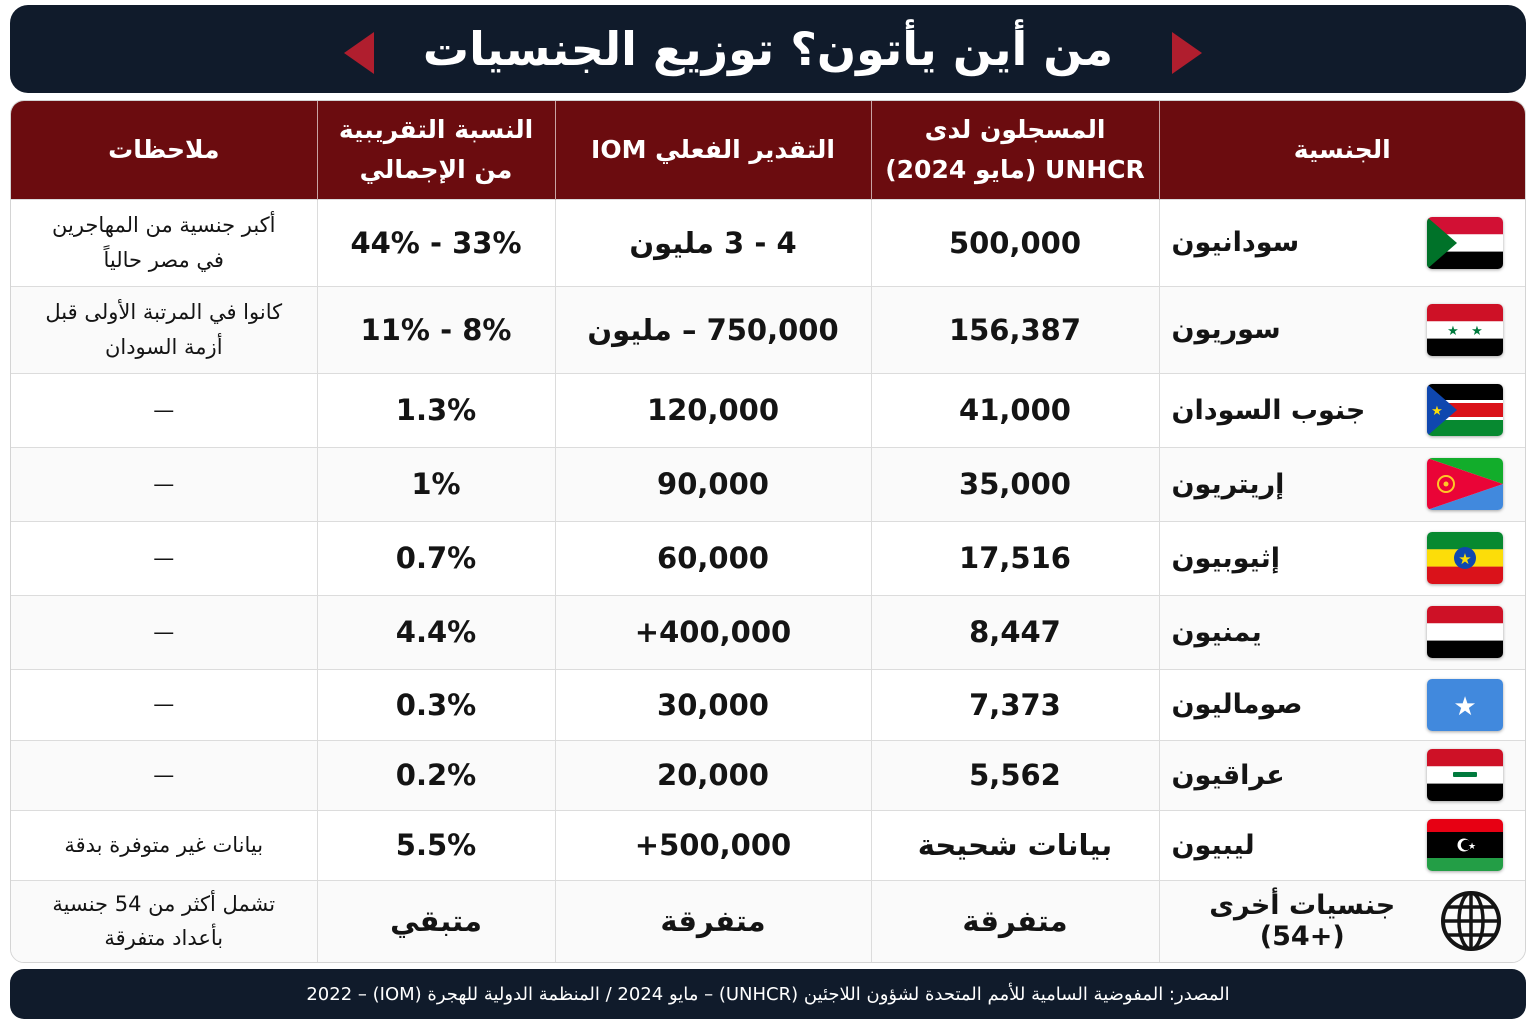  I want to click on unhcr-cell: بيانات شحيحة, so click(1014, 844).